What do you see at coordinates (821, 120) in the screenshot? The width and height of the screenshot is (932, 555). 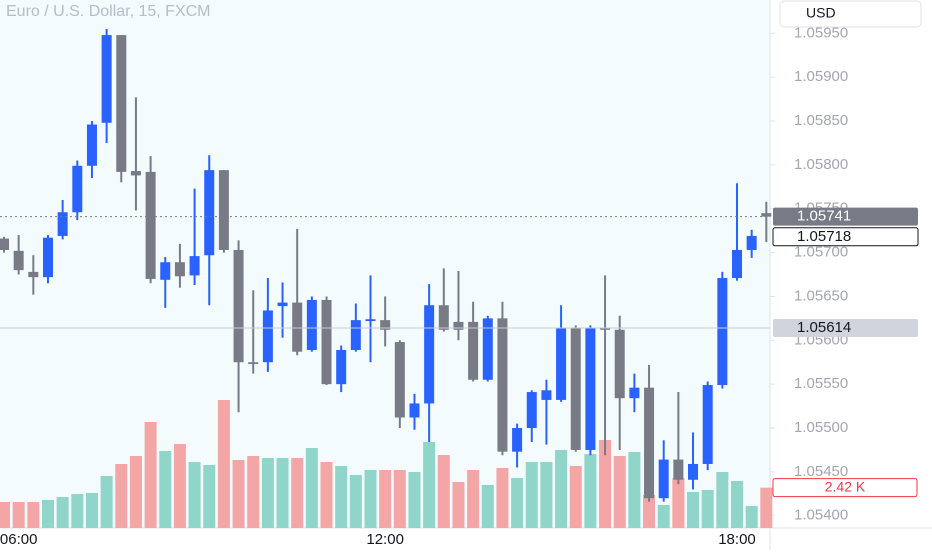 I see `y-tick-label: 1.05850` at bounding box center [821, 120].